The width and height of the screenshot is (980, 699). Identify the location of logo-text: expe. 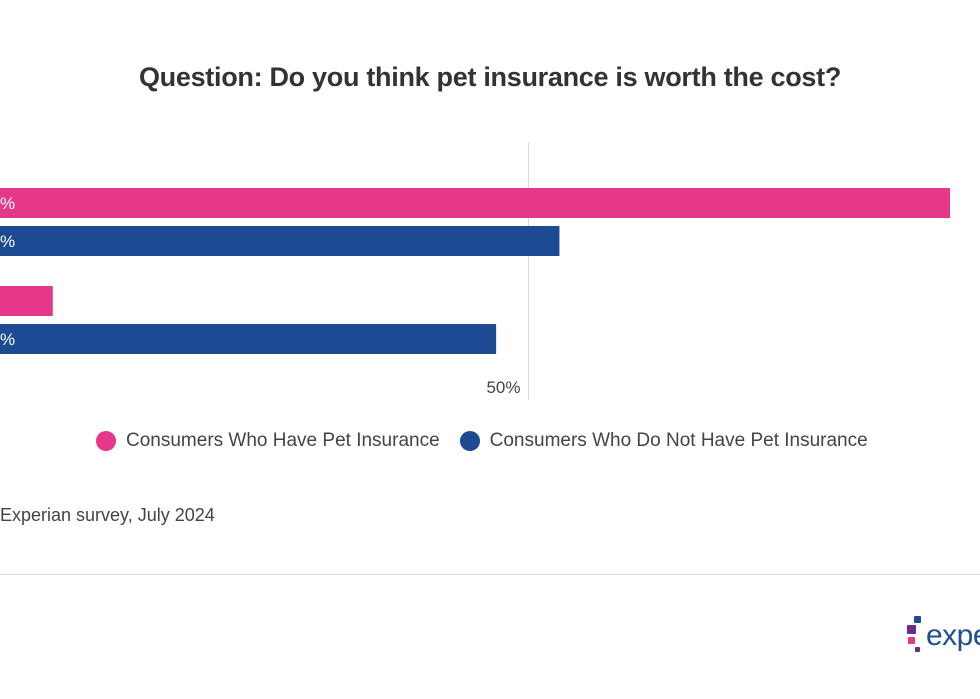
(953, 635).